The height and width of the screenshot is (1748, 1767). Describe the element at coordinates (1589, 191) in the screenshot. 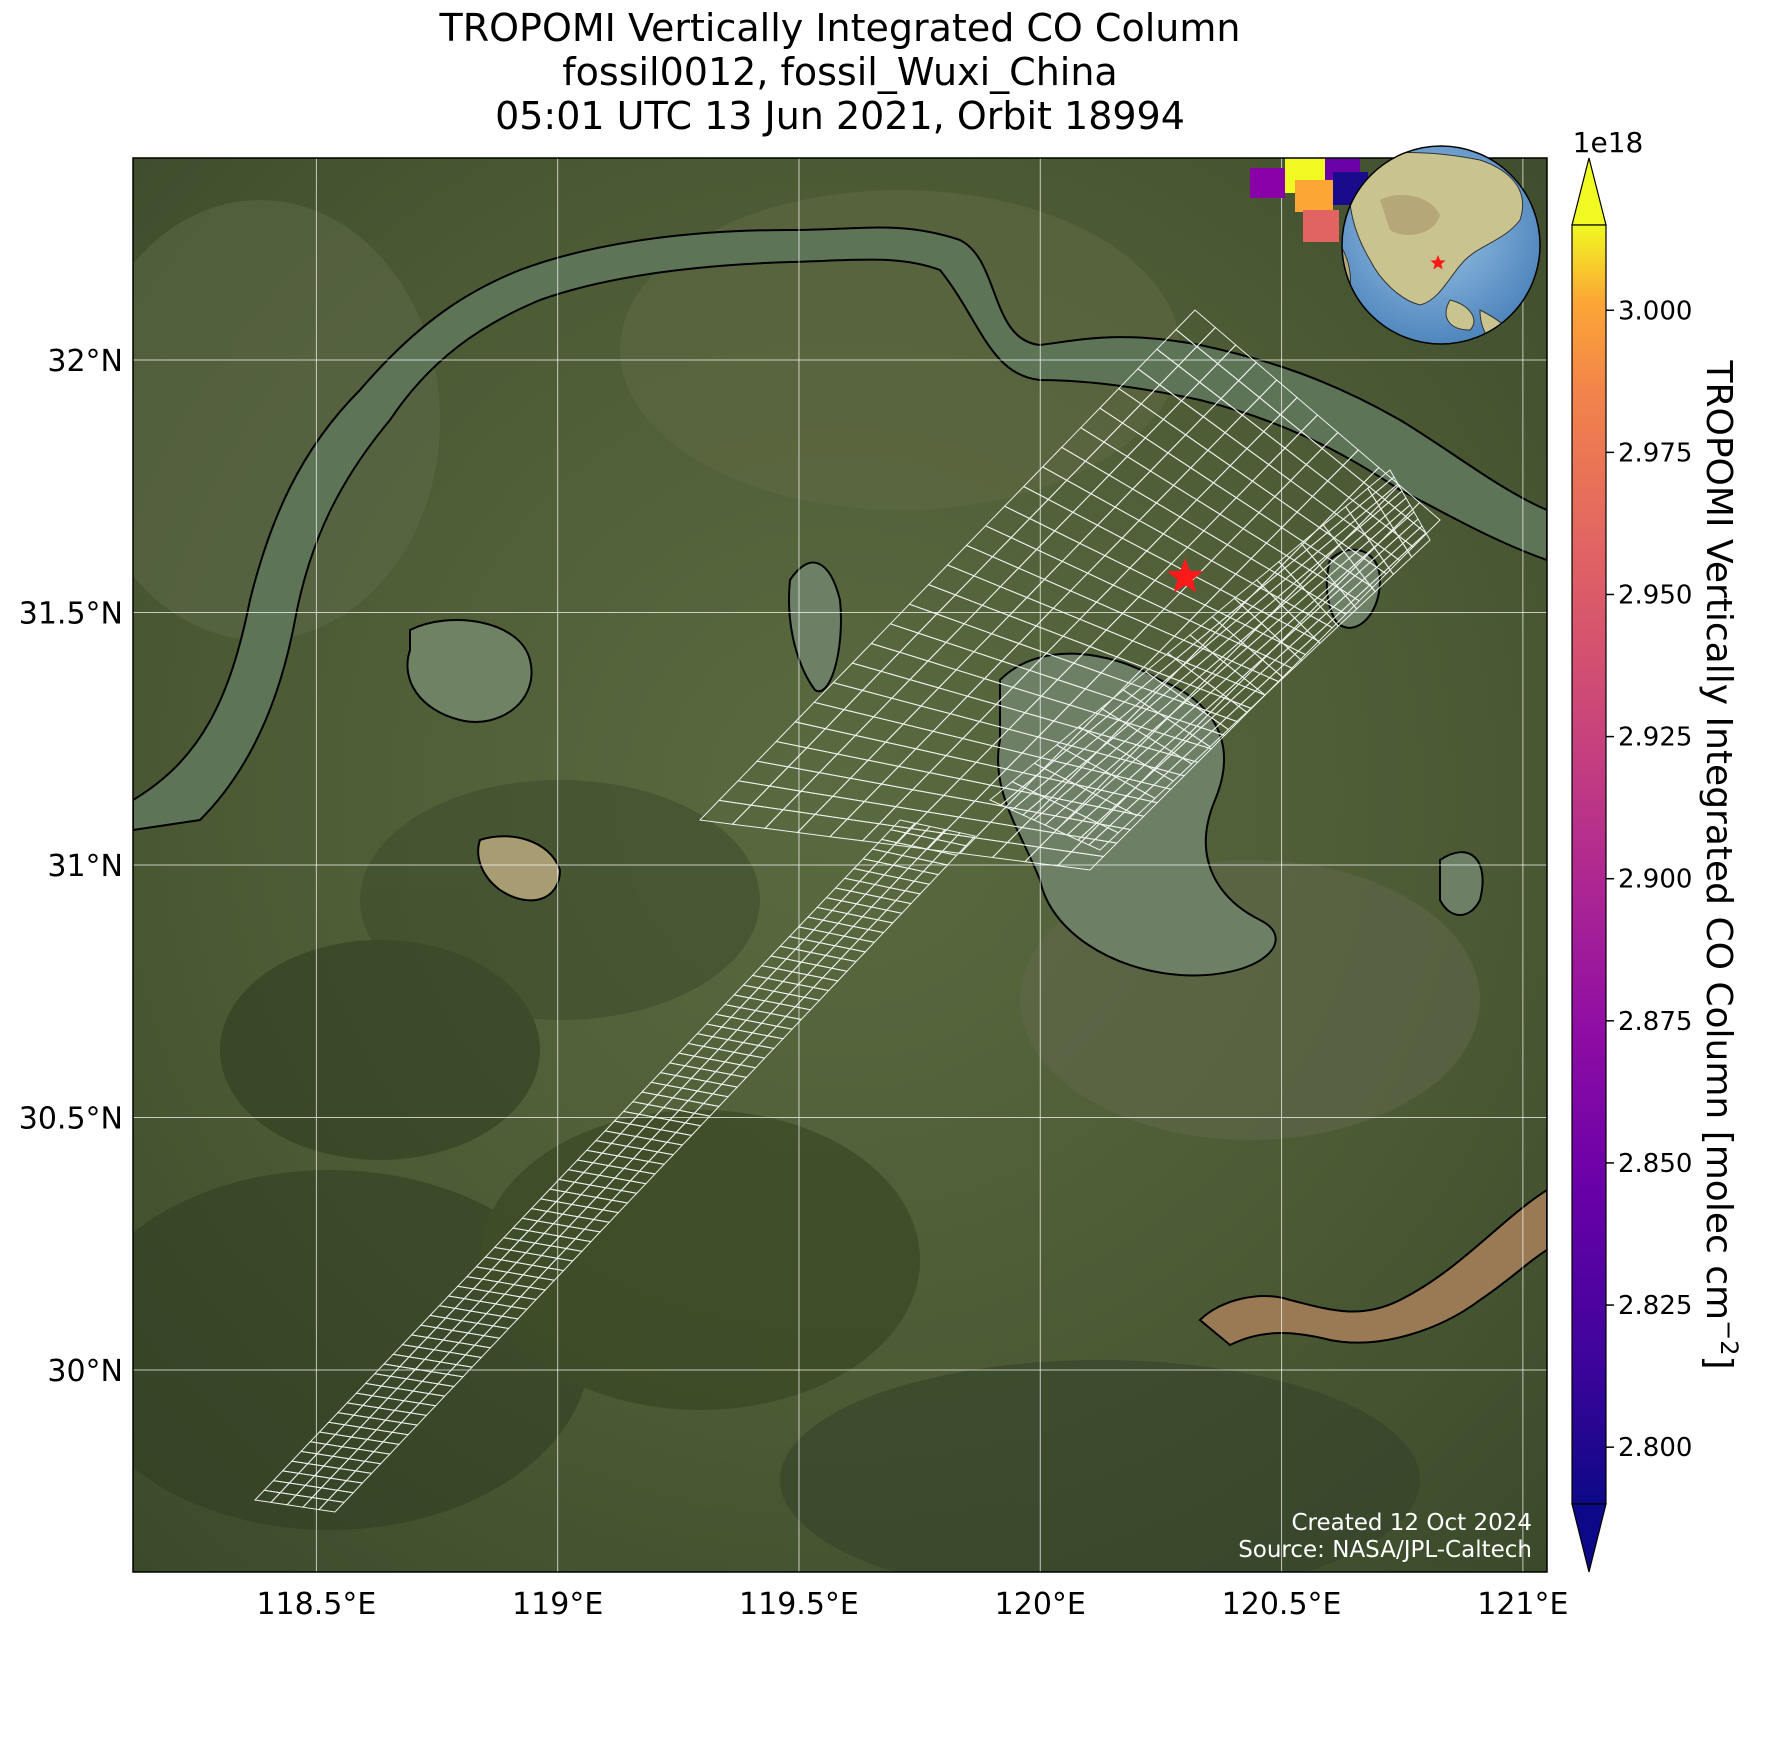

I see `colorbar-extend-max` at that location.